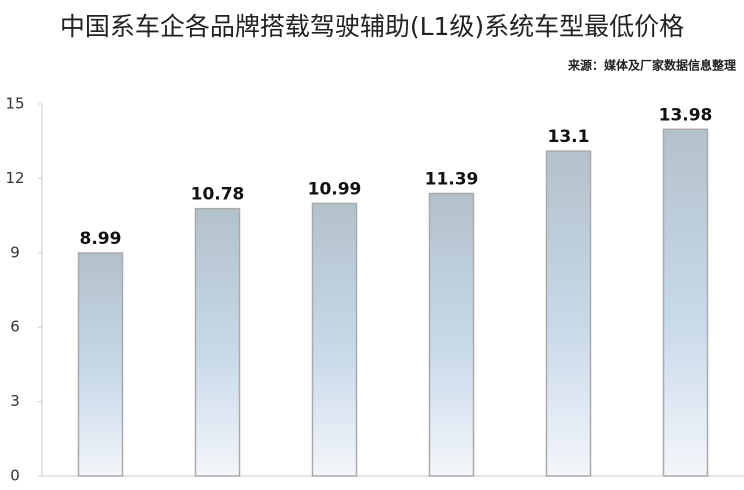 The width and height of the screenshot is (744, 490). Describe the element at coordinates (15, 401) in the screenshot. I see `y-tick-label: 3` at that location.